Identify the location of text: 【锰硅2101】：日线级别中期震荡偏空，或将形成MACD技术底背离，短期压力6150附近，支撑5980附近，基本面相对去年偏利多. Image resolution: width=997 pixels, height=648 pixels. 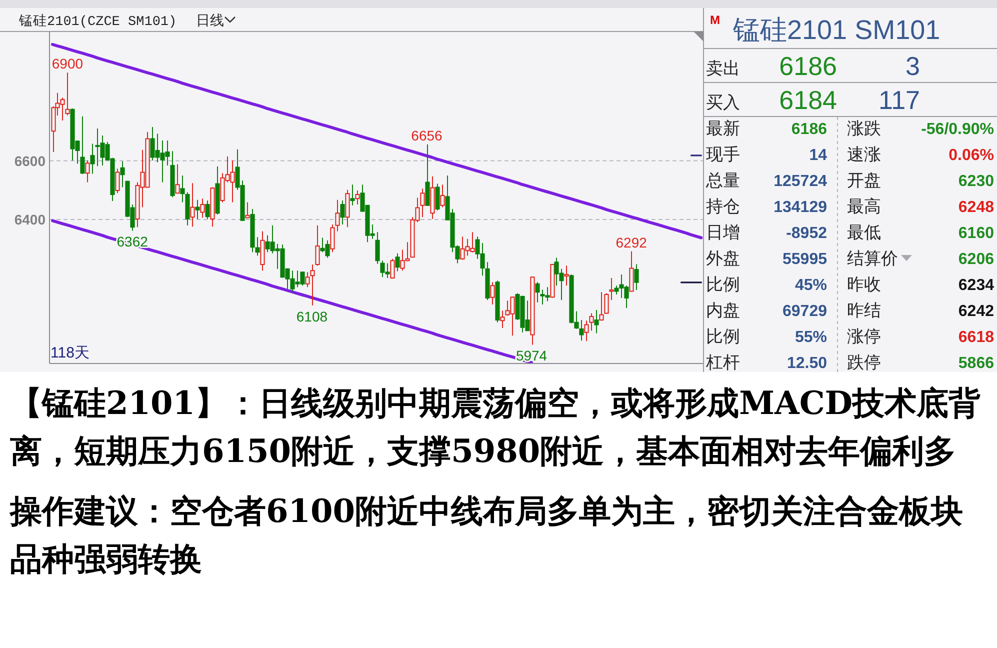
(496, 427).